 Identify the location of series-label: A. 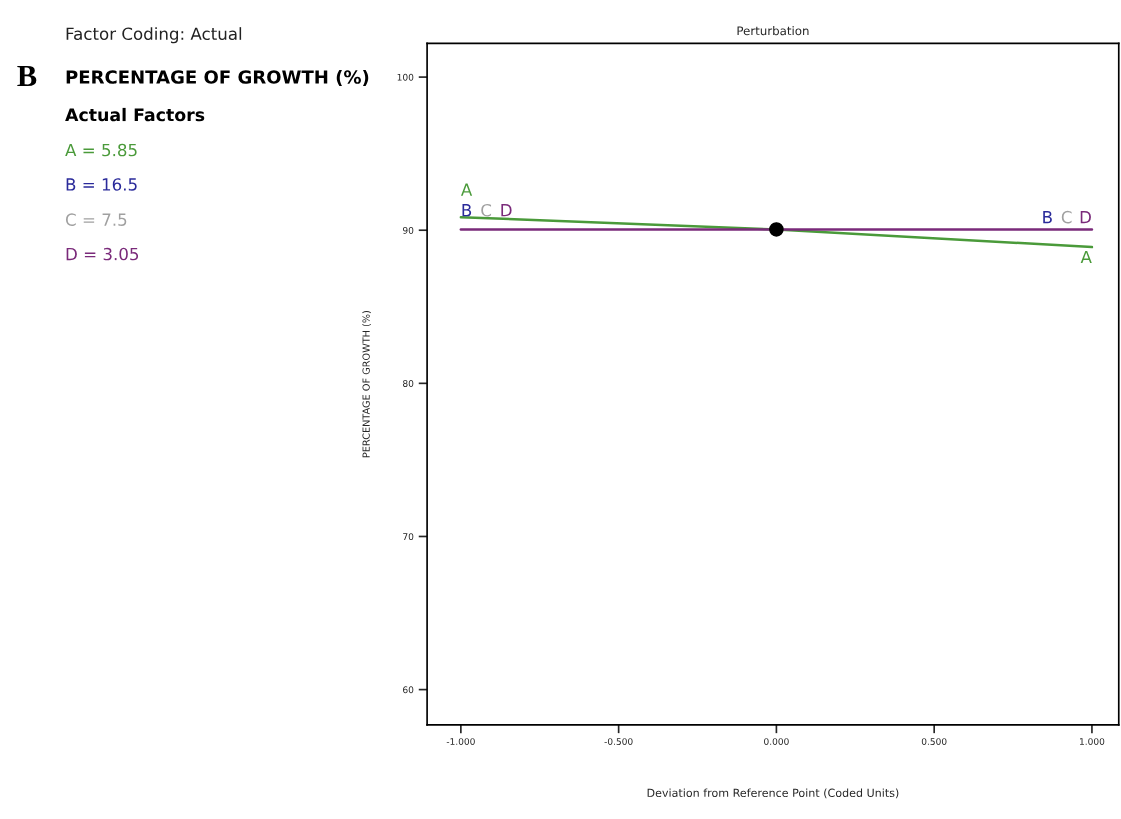
(1086, 257).